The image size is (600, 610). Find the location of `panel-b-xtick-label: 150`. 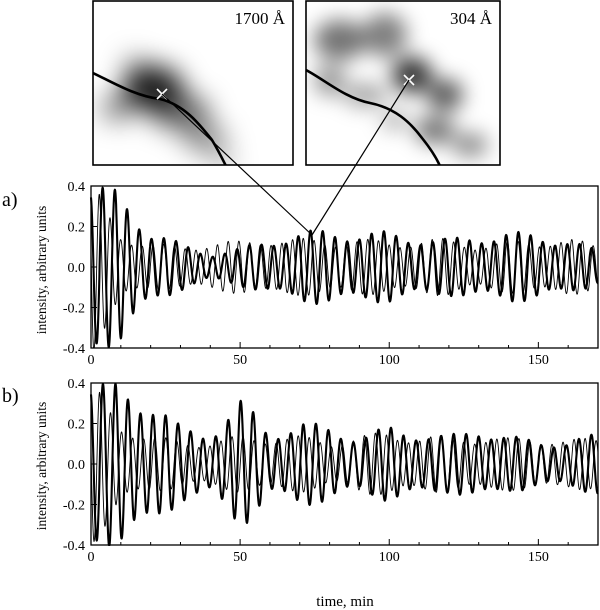

panel-b-xtick-label: 150 is located at coordinates (538, 557).